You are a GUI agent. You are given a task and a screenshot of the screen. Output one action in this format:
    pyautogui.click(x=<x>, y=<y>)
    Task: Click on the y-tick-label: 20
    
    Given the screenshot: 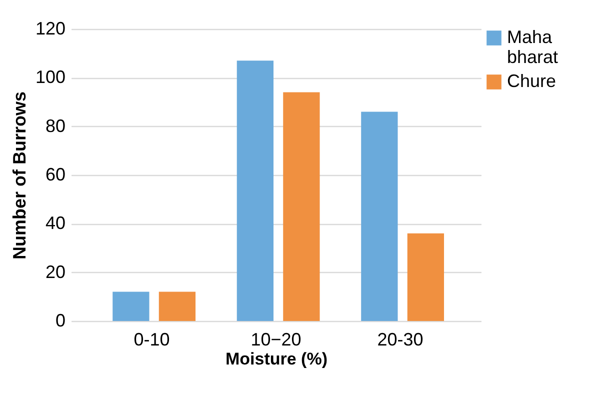 What is the action you would take?
    pyautogui.click(x=55, y=272)
    